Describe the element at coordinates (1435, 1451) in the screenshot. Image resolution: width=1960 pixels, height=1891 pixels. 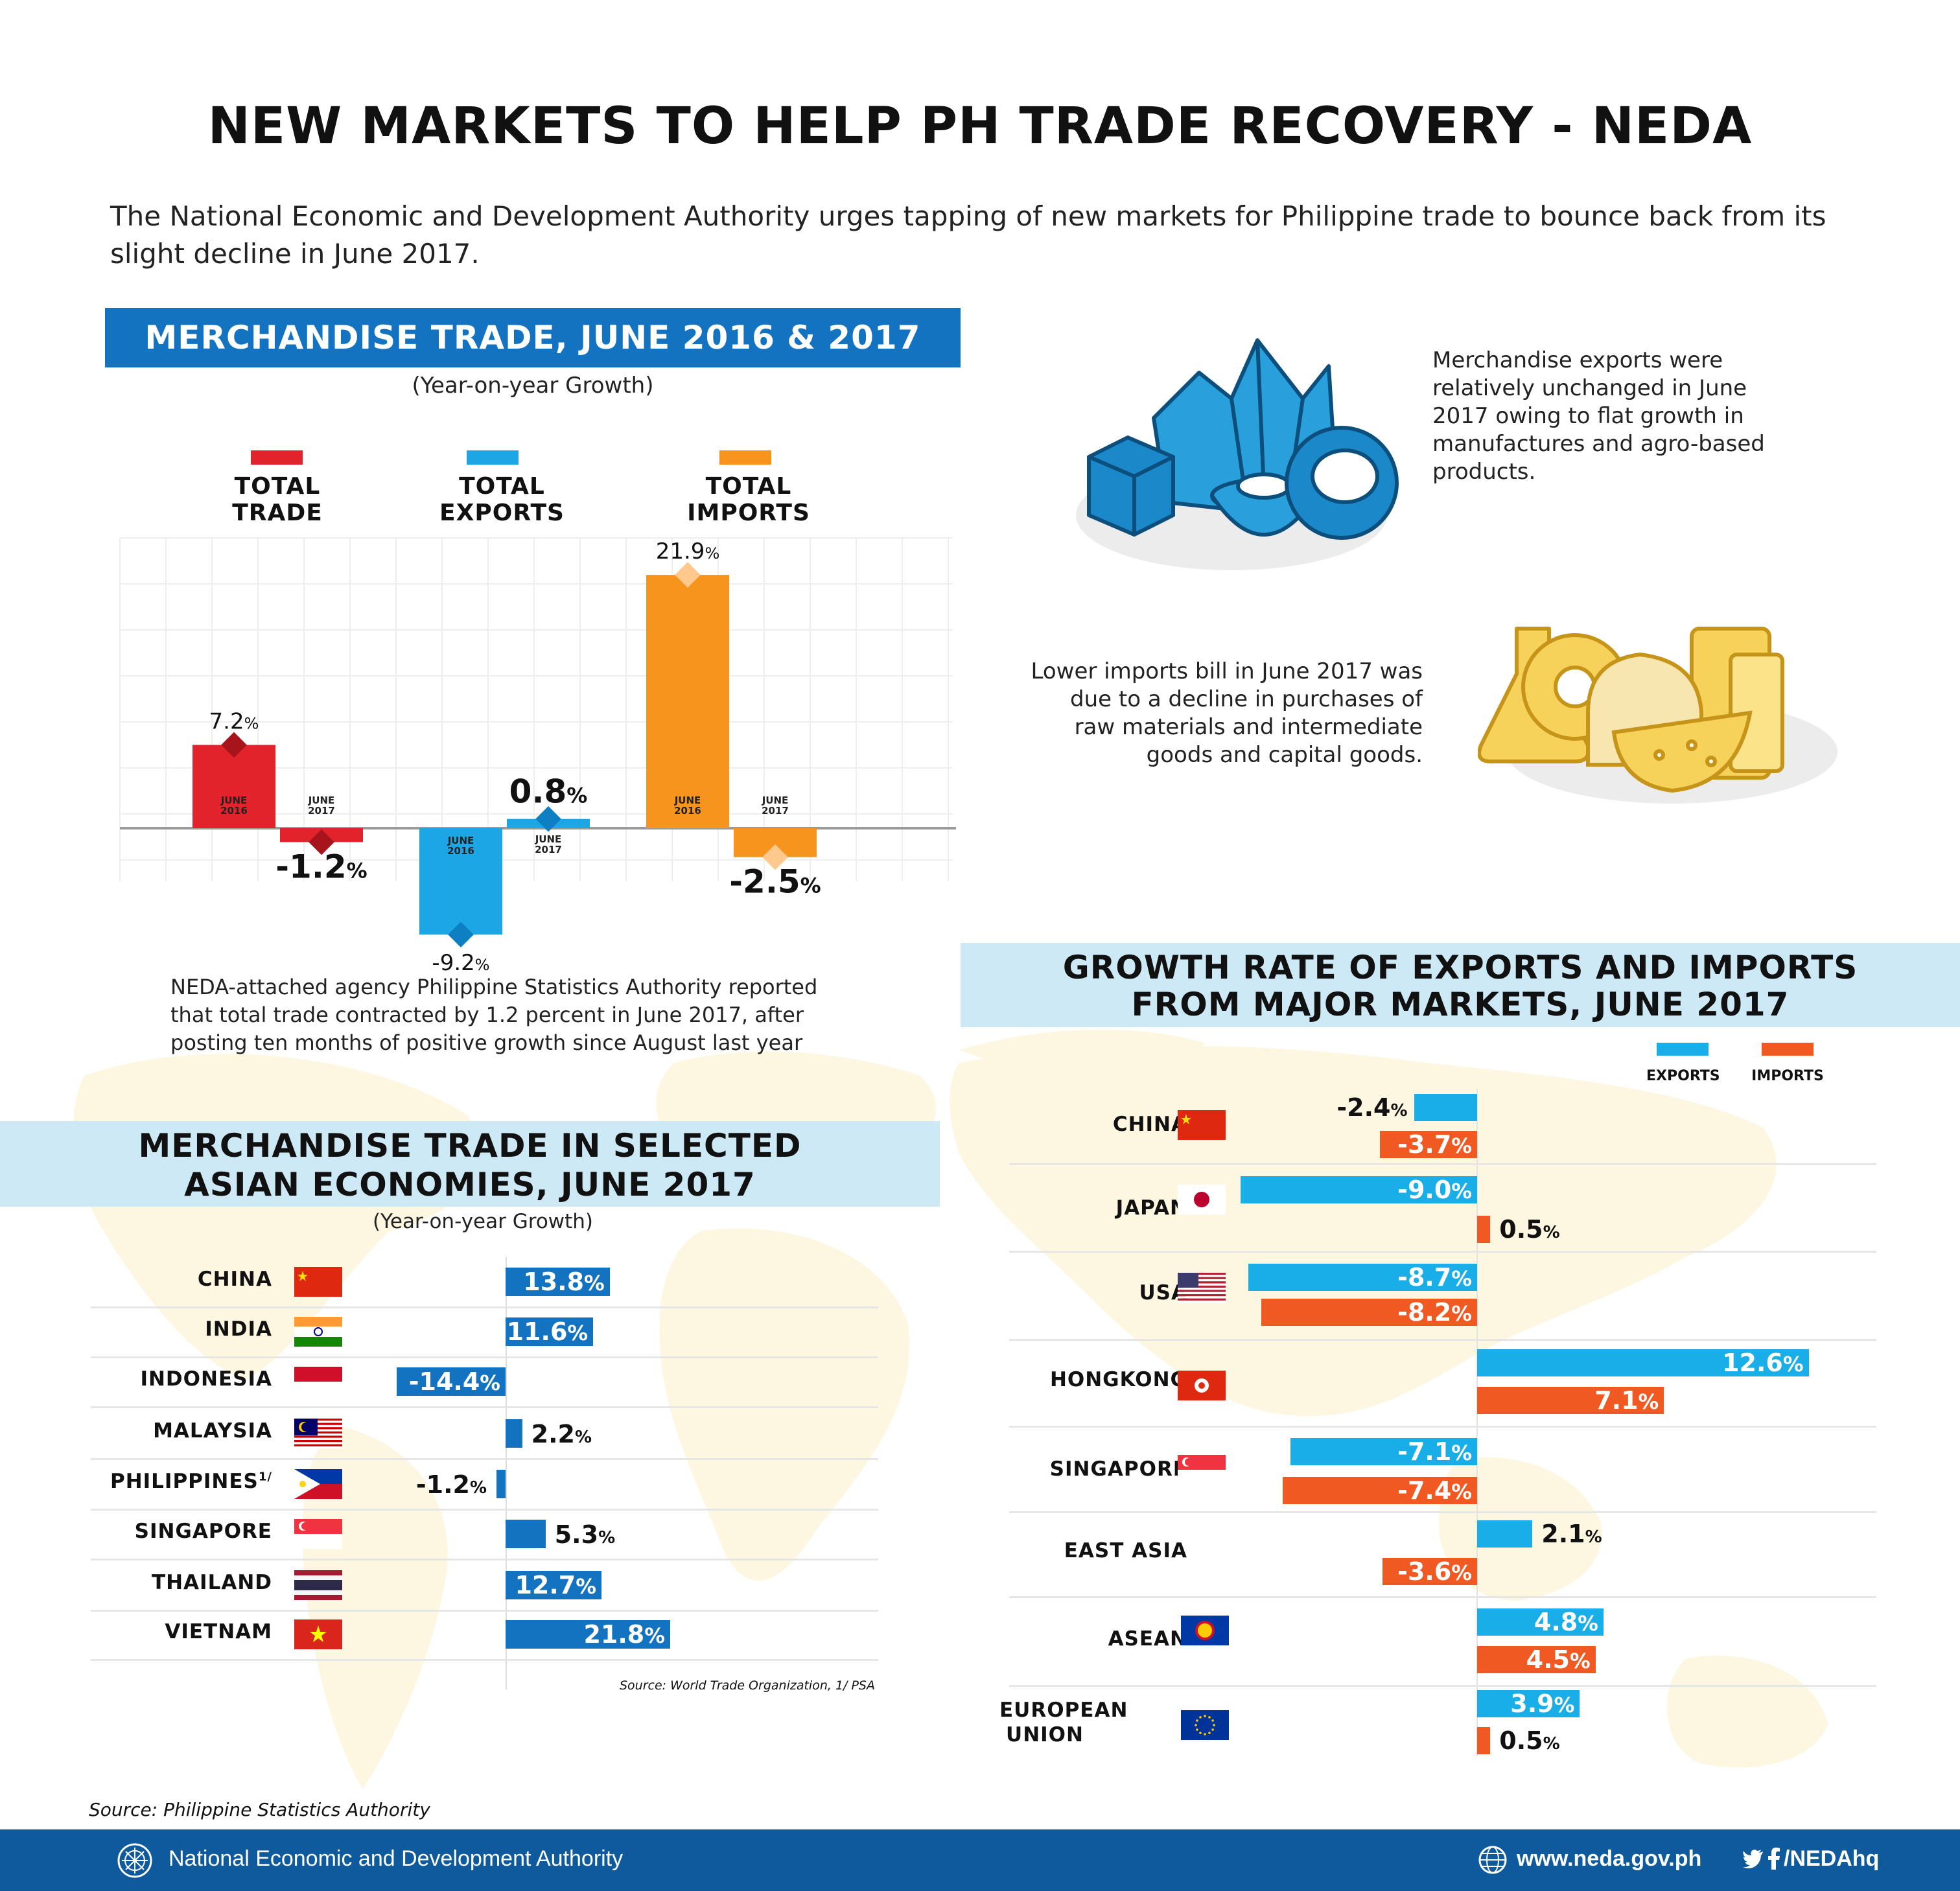
I see `markets-bar-exports-value-label: -7.1%` at that location.